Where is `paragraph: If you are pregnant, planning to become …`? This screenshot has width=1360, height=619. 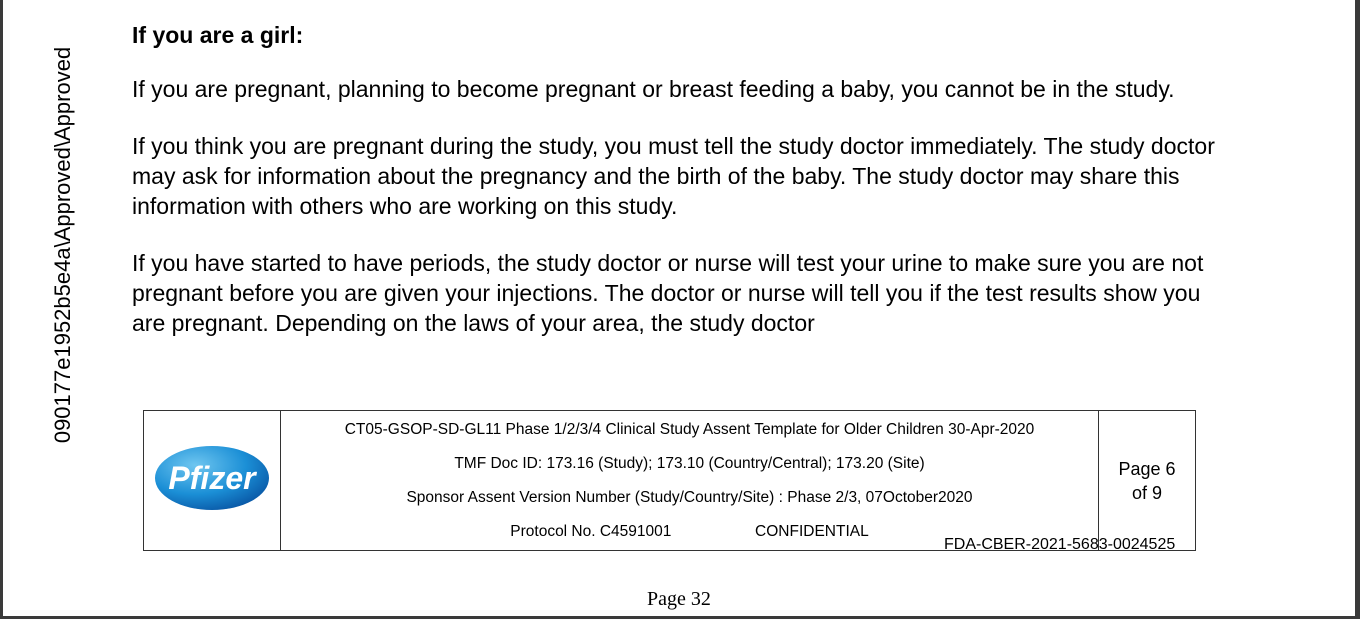 paragraph: If you are pregnant, planning to become … is located at coordinates (653, 89).